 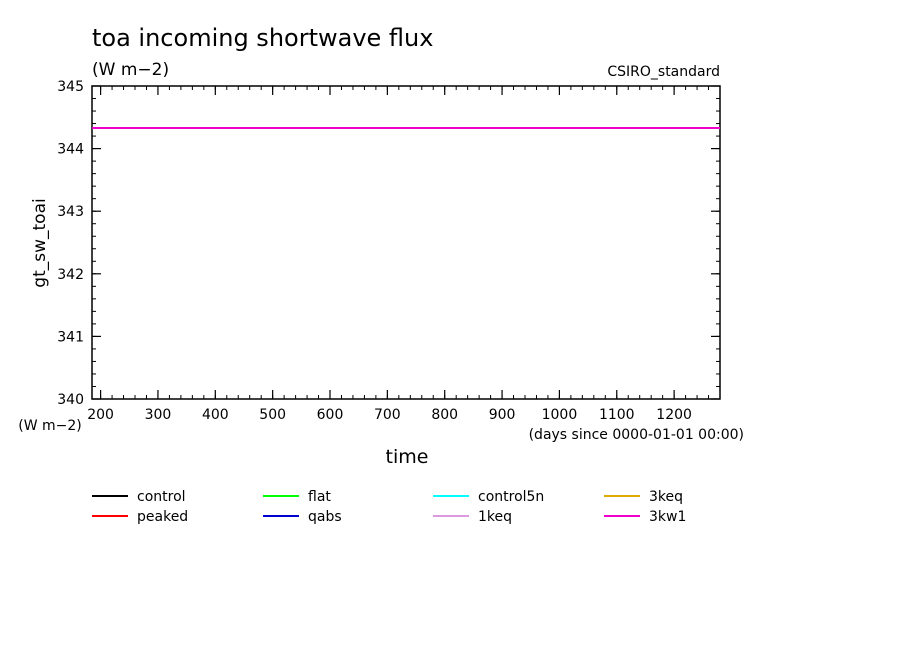 What do you see at coordinates (162, 517) in the screenshot?
I see `legend-label: peaked` at bounding box center [162, 517].